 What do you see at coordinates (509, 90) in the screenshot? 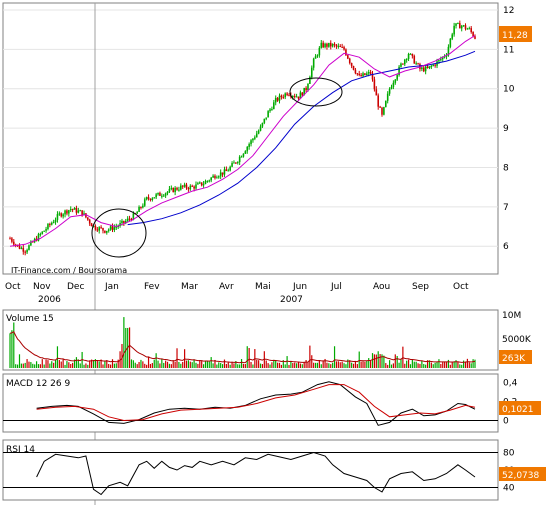
I see `price-tick-10: 10` at bounding box center [509, 90].